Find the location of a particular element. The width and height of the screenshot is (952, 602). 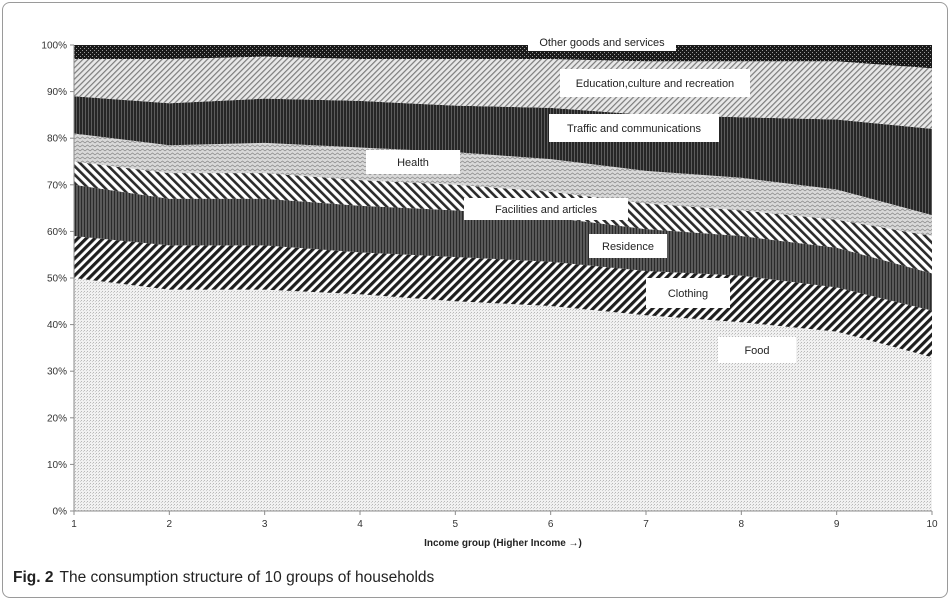

figure-label: Fig. 2 is located at coordinates (33, 577).